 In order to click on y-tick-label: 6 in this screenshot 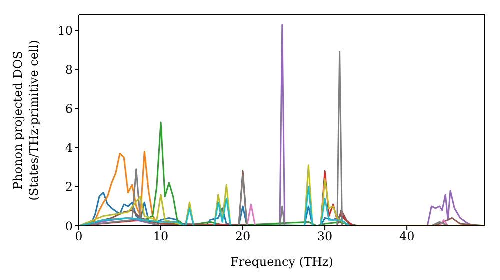, I will do `click(69, 109)`.